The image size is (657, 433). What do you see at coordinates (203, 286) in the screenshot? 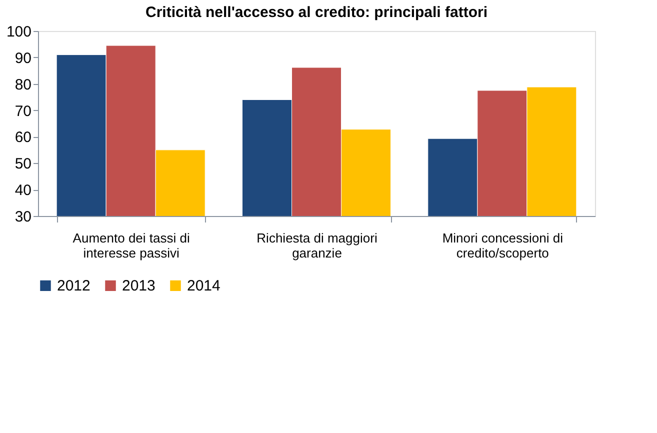
I see `legend-label: 2014` at bounding box center [203, 286].